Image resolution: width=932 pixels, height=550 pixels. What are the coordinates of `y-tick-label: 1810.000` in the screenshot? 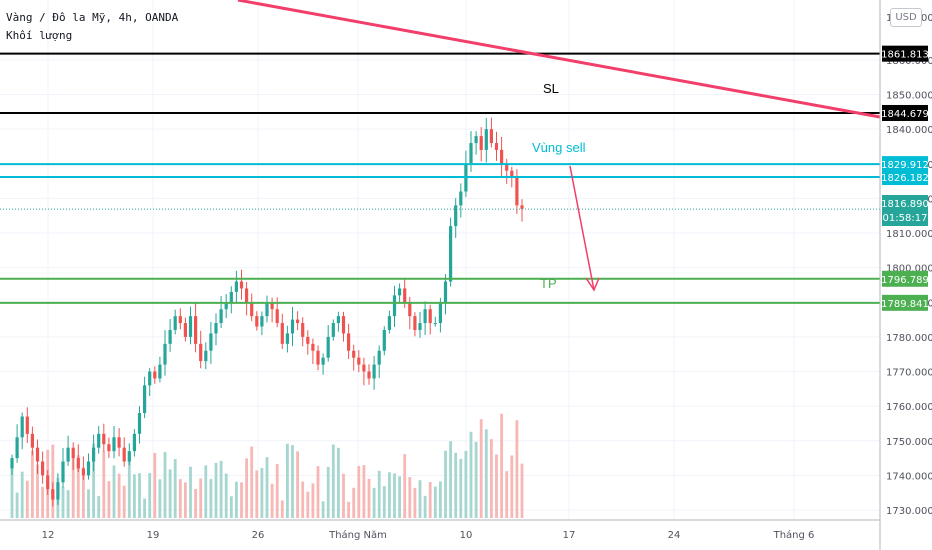 It's located at (909, 234).